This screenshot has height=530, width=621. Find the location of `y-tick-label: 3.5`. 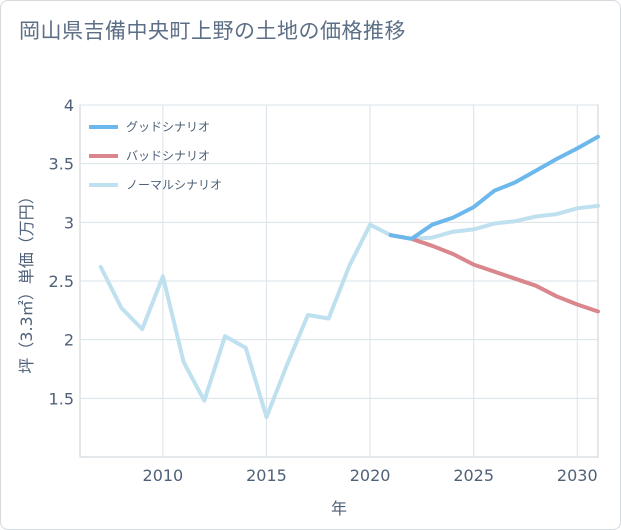

y-tick-label: 3.5 is located at coordinates (61, 164).